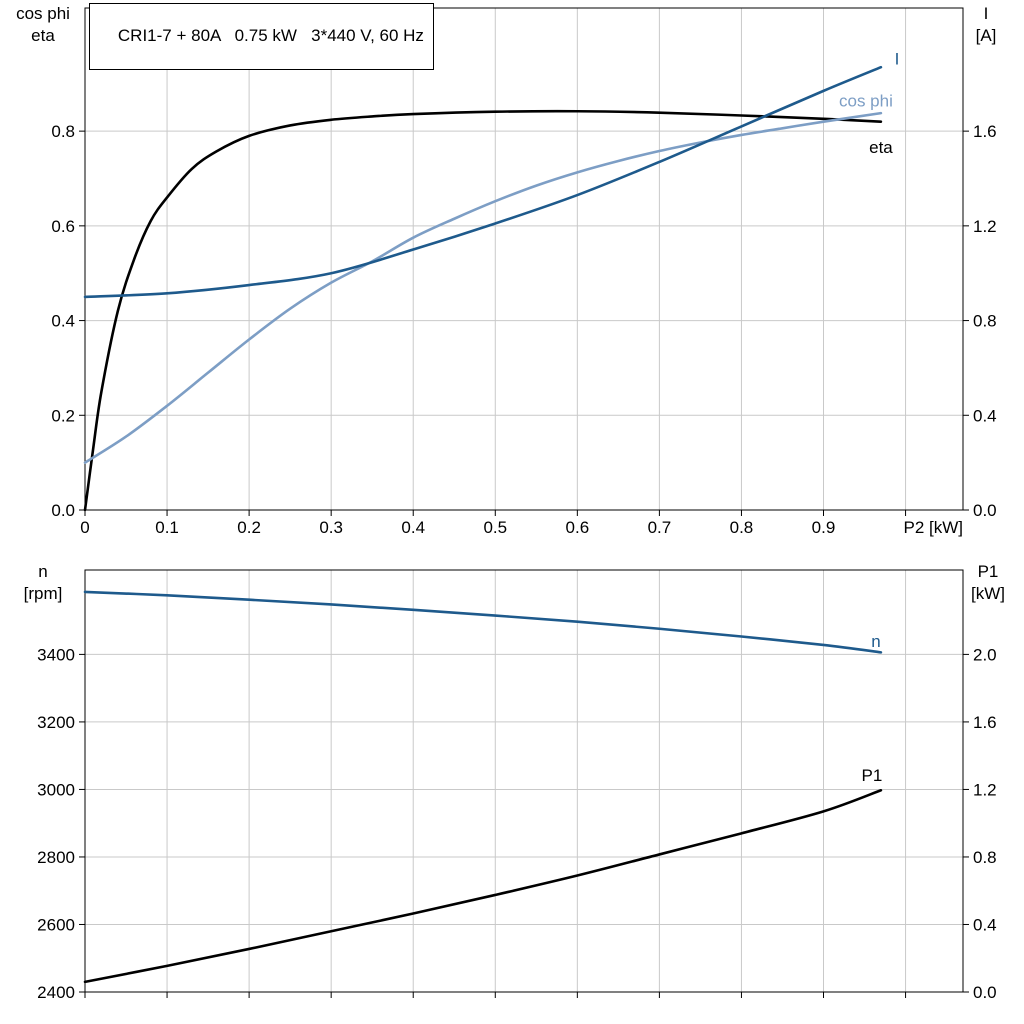 Image resolution: width=1024 pixels, height=1024 pixels. Describe the element at coordinates (167, 527) in the screenshot. I see `x-tick-label: 0.1` at that location.